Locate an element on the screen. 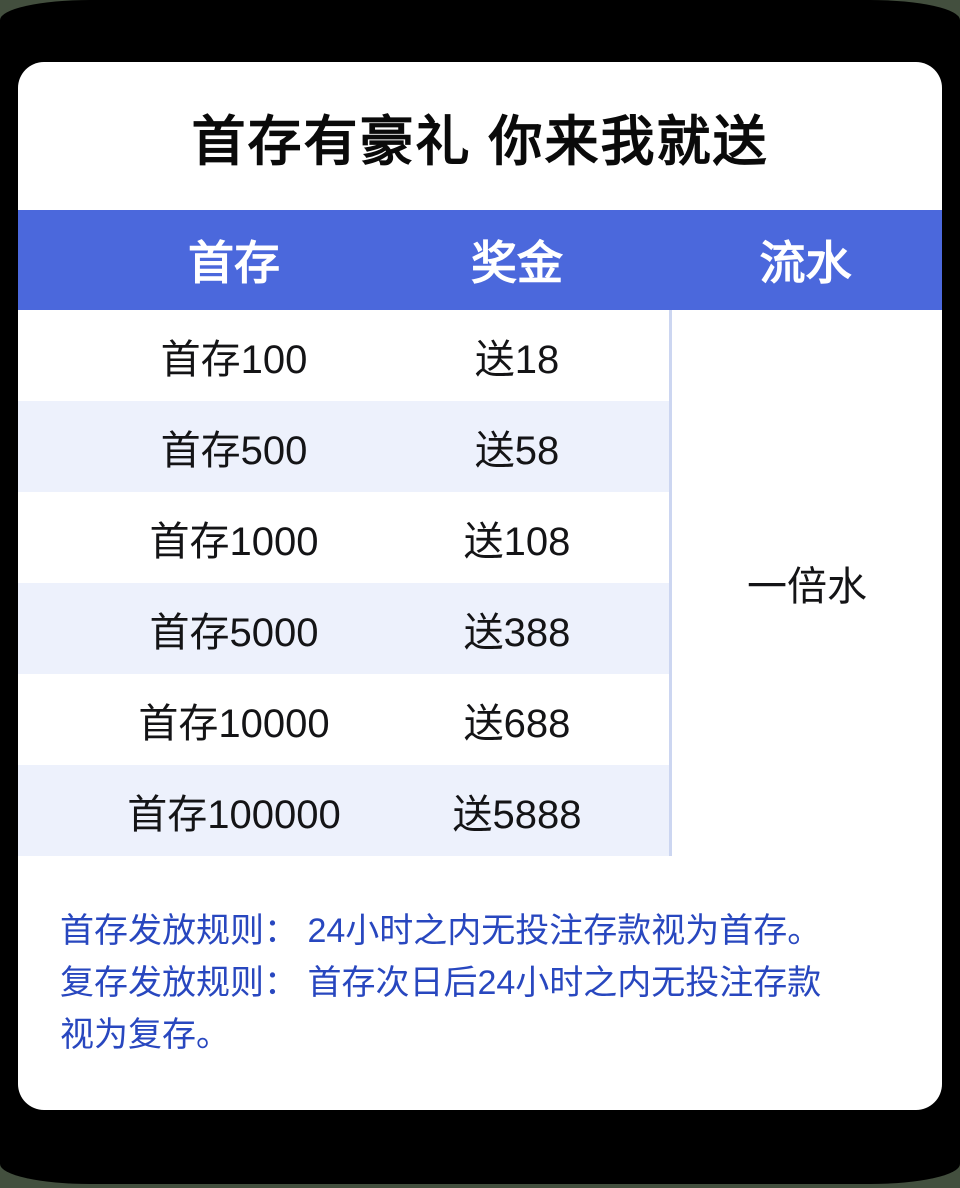  table-row: 首存500 送58 is located at coordinates (343, 446).